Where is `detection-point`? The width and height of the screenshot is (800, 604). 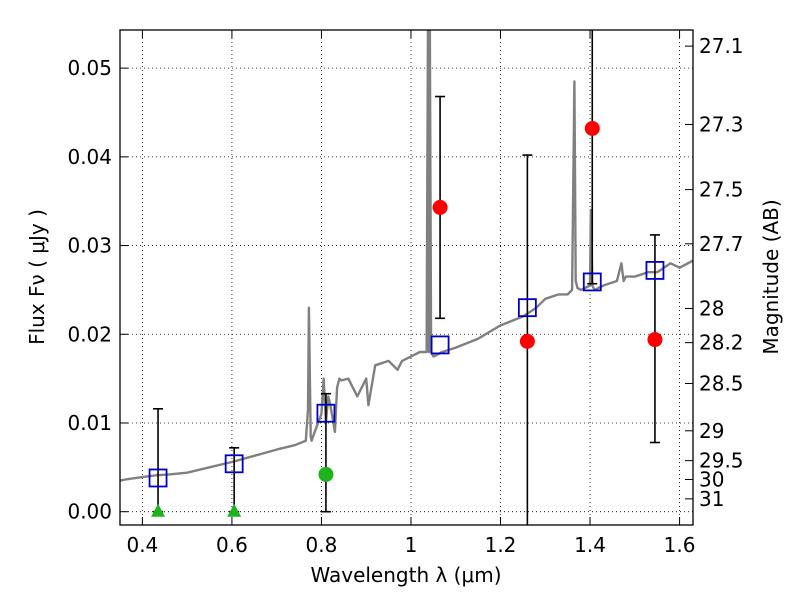 detection-point is located at coordinates (326, 474).